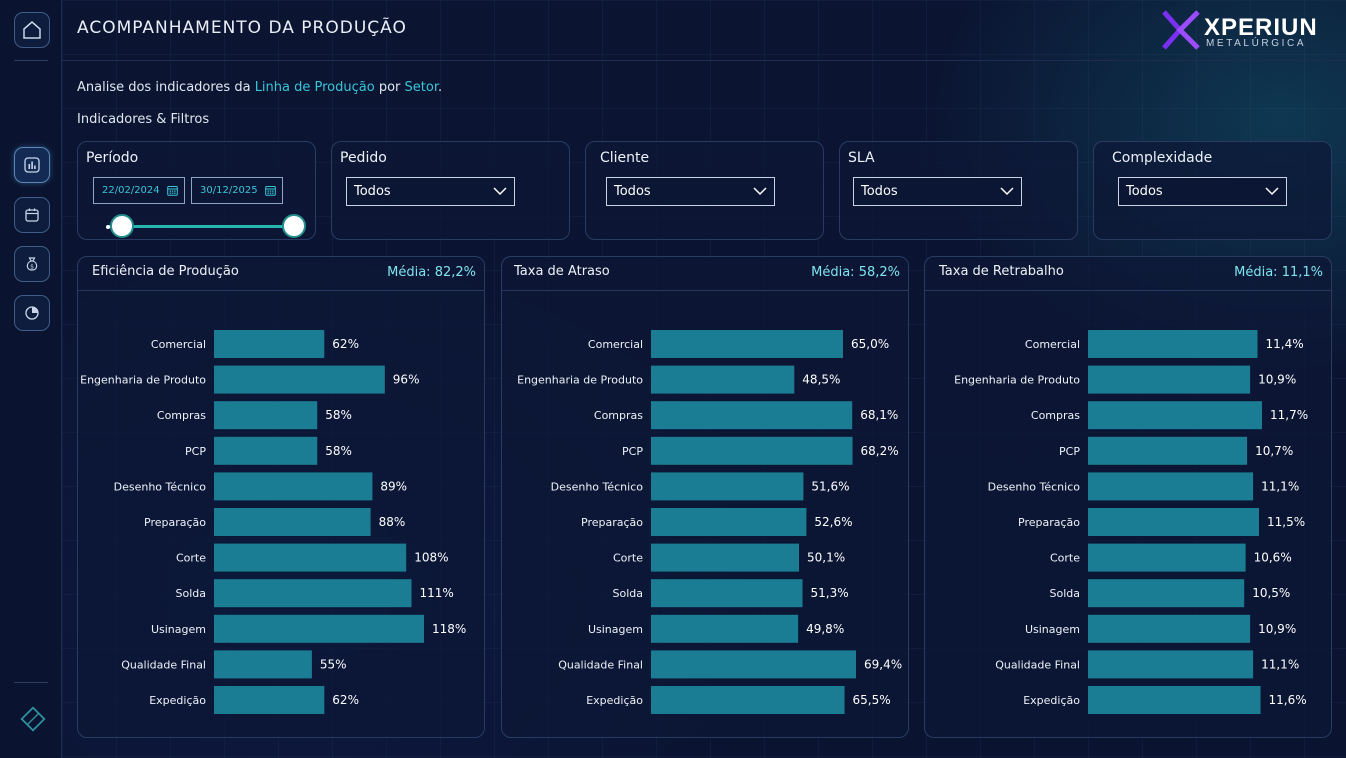 The width and height of the screenshot is (1346, 758). I want to click on data-label: 65,0%, so click(870, 344).